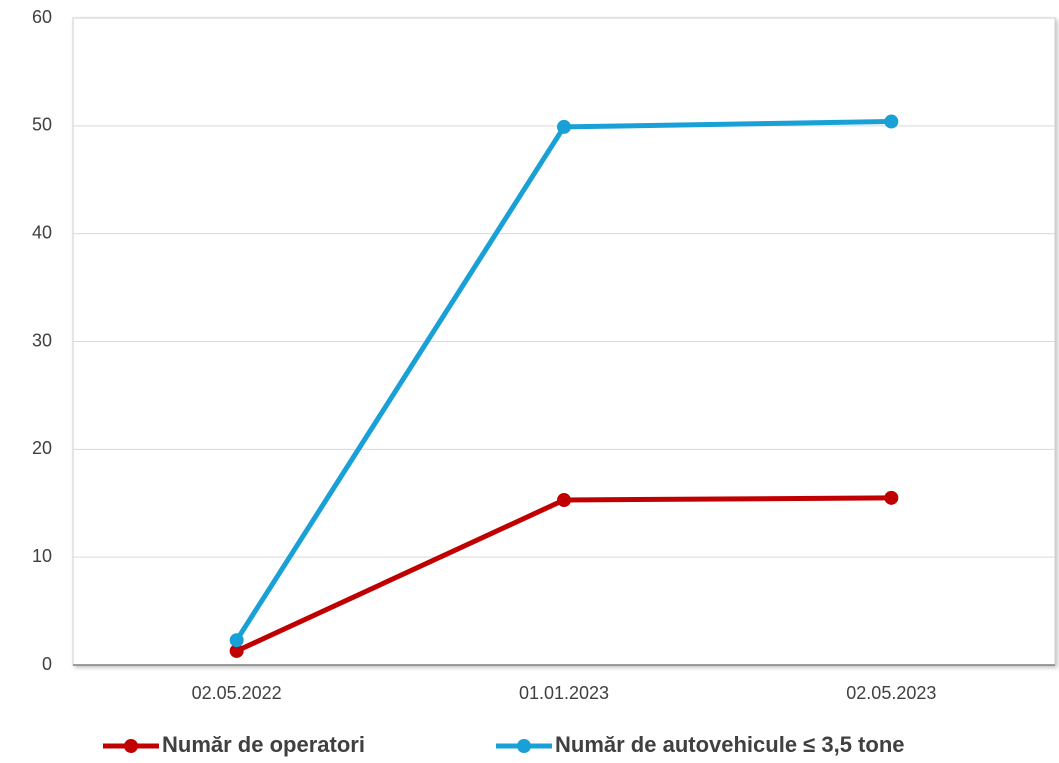 Image resolution: width=1059 pixels, height=763 pixels. I want to click on y-tick-label: 20, so click(42, 448).